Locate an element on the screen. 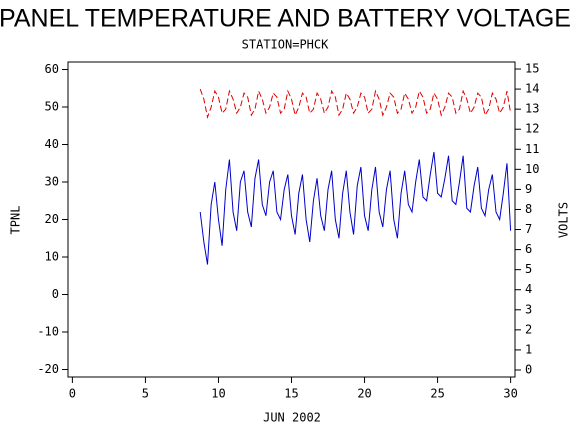 The height and width of the screenshot is (430, 570). x-tick-label: 20 is located at coordinates (364, 394).